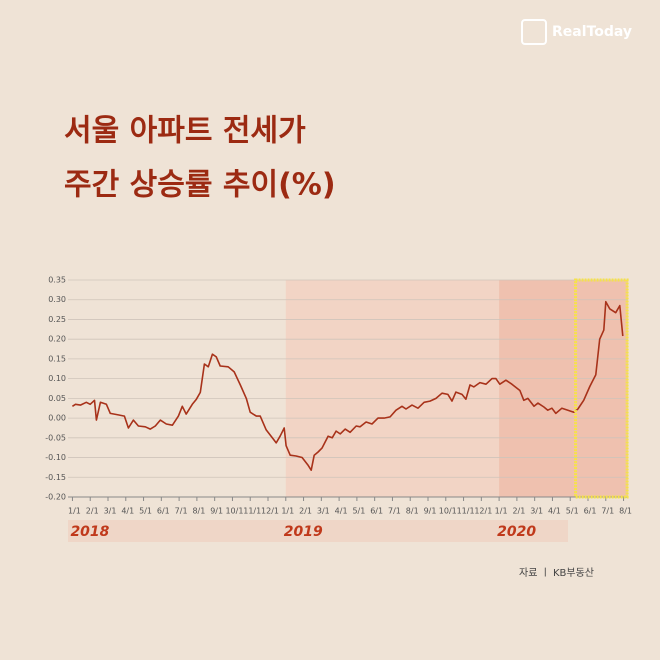  Describe the element at coordinates (55, 437) in the screenshot. I see `y-tick-label: -0.05` at that location.